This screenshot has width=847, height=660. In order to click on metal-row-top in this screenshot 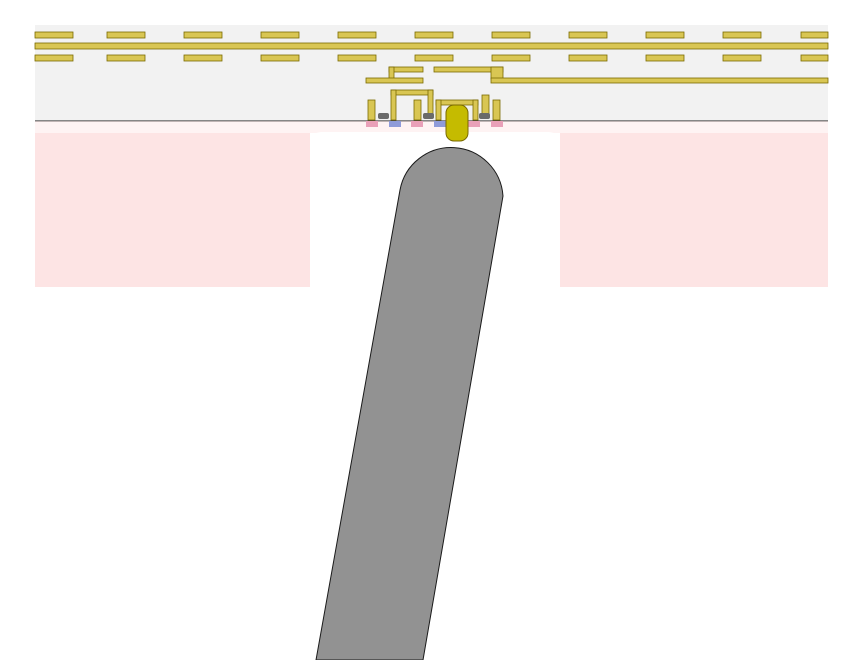, I will do `click(431, 35)`.